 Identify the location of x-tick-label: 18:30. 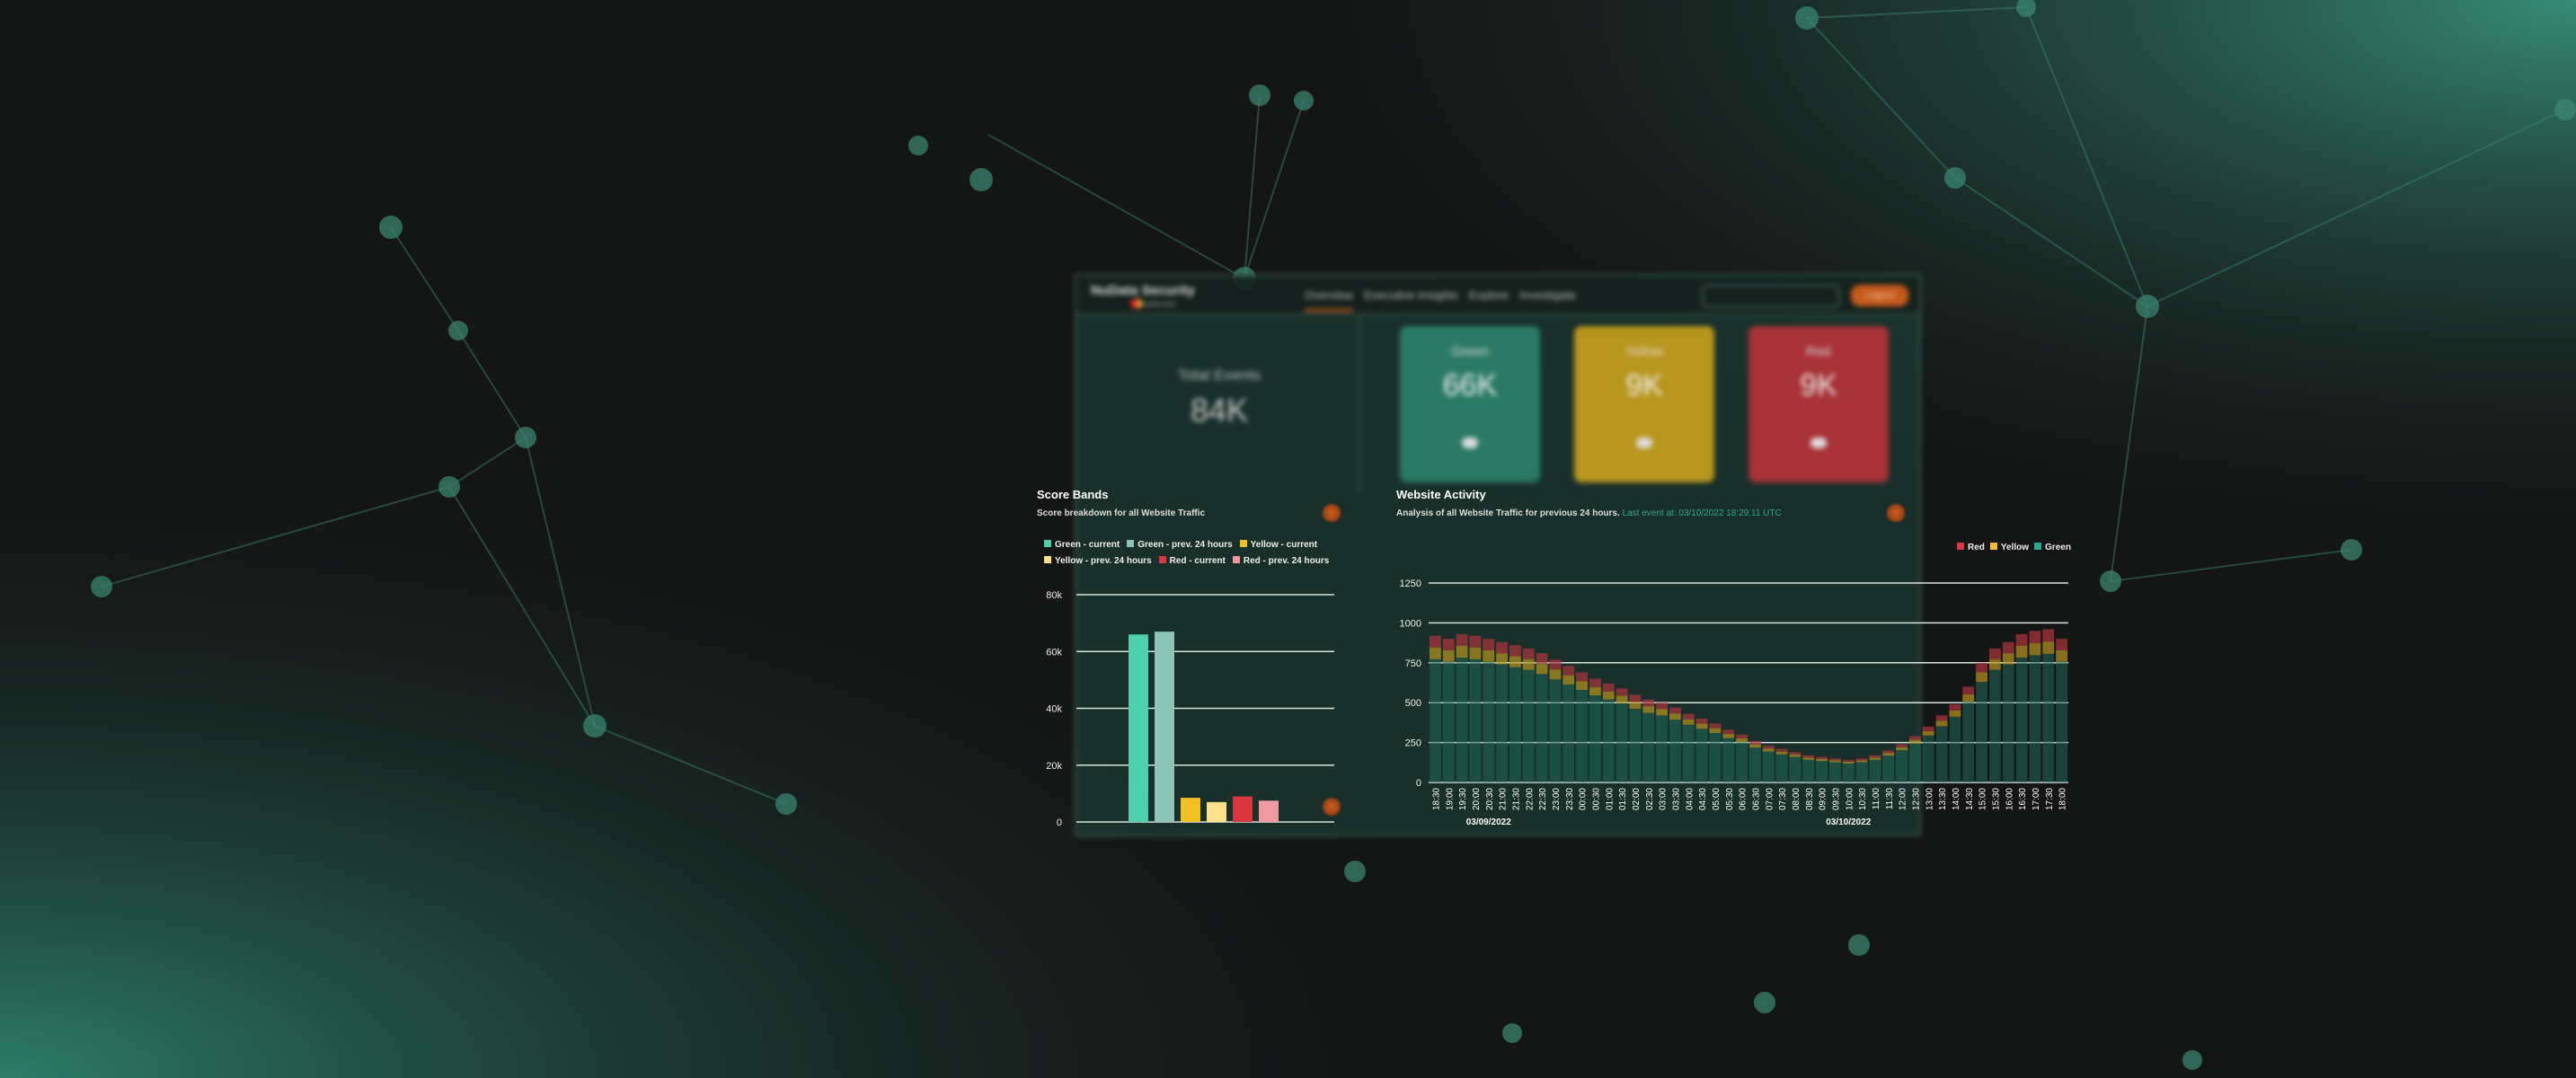
(1436, 799).